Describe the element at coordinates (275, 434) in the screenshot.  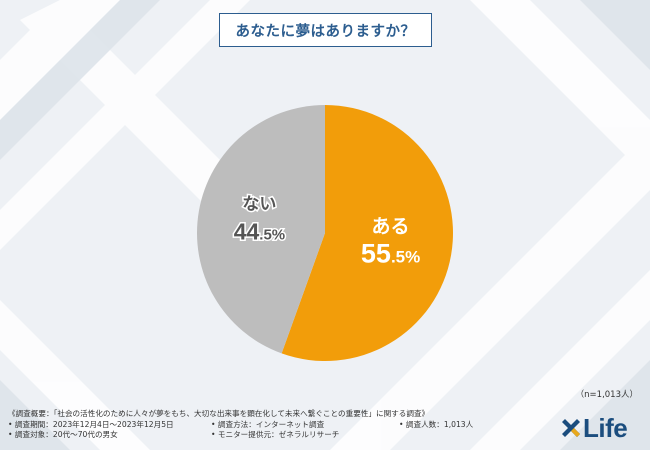
I see `notes-provider: • モニター提供元：ゼネラルリサーチ` at that location.